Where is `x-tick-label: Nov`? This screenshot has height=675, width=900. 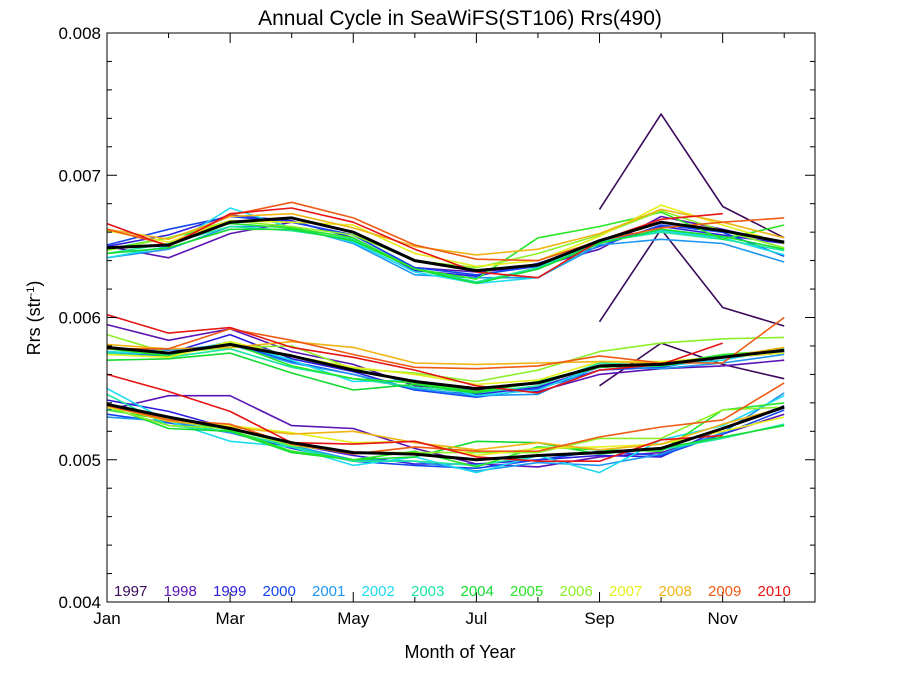
x-tick-label: Nov is located at coordinates (723, 618).